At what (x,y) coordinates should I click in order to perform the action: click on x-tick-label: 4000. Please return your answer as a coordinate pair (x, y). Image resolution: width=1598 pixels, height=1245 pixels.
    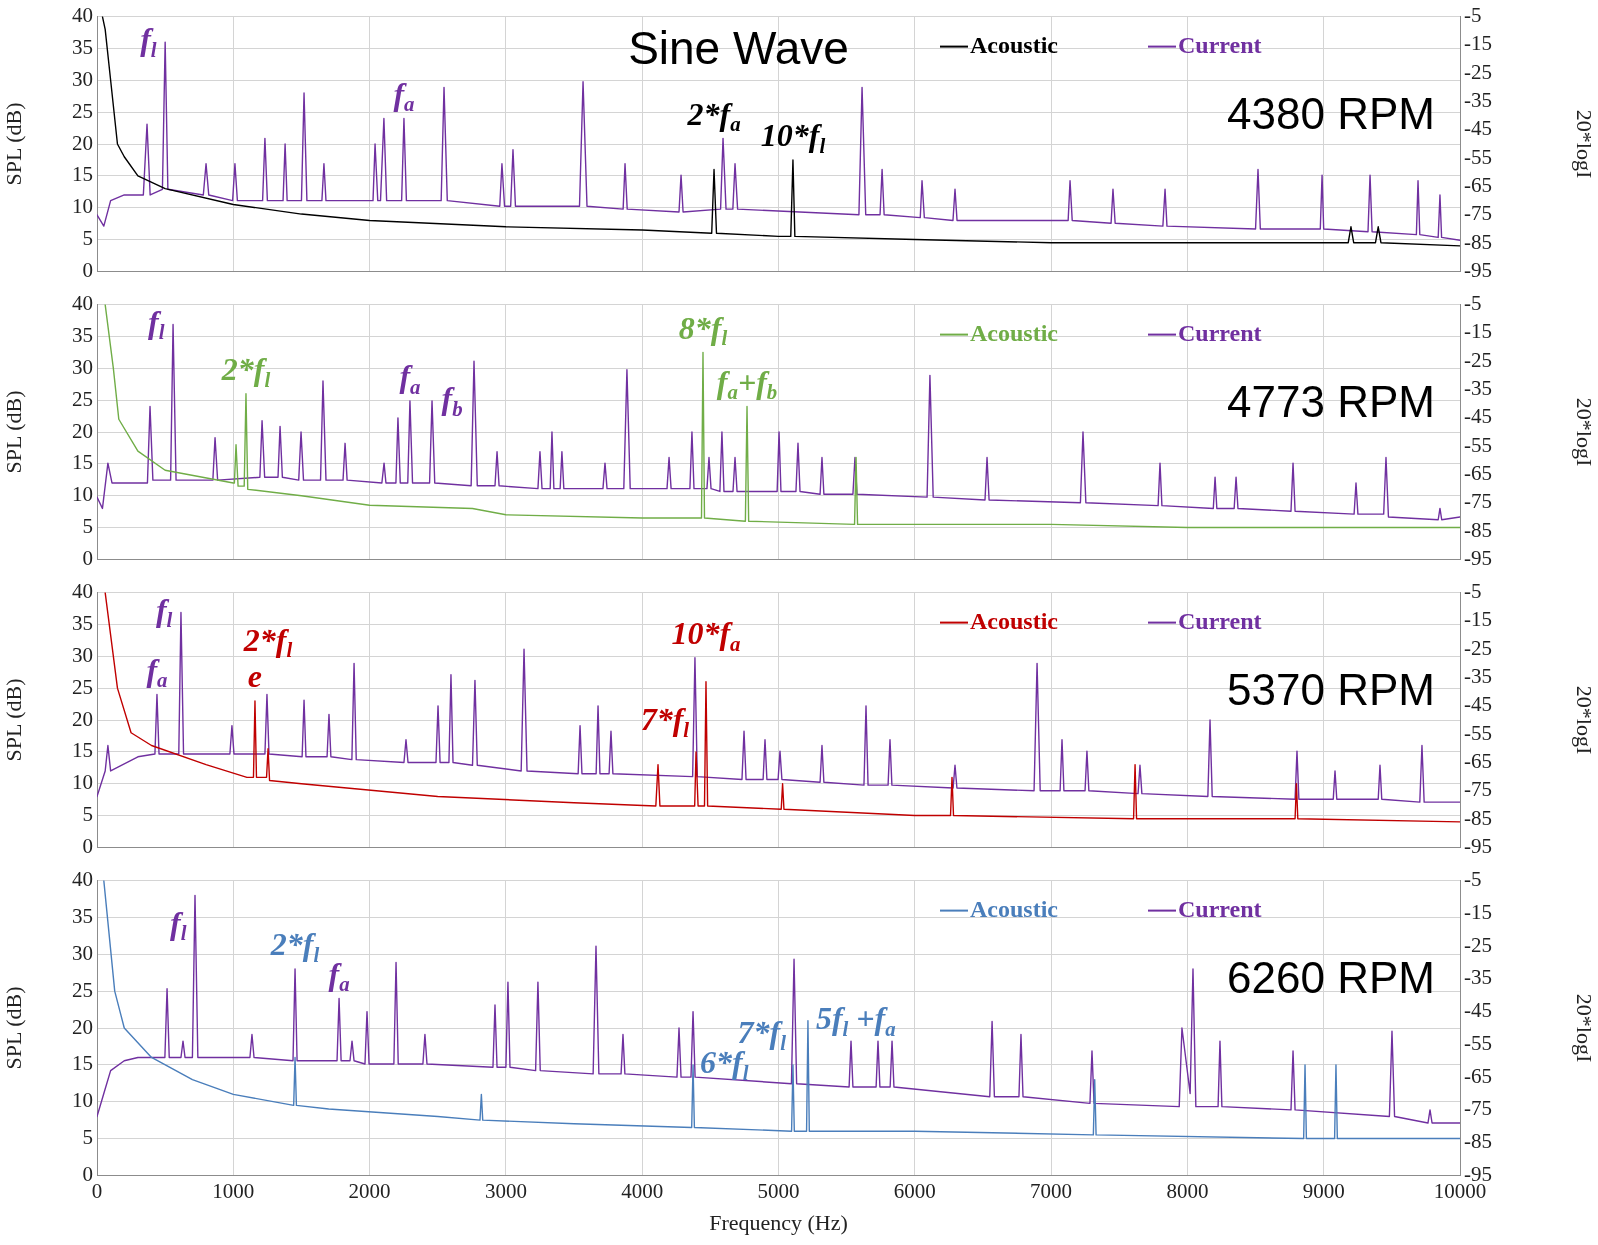
    Looking at the image, I should click on (642, 1190).